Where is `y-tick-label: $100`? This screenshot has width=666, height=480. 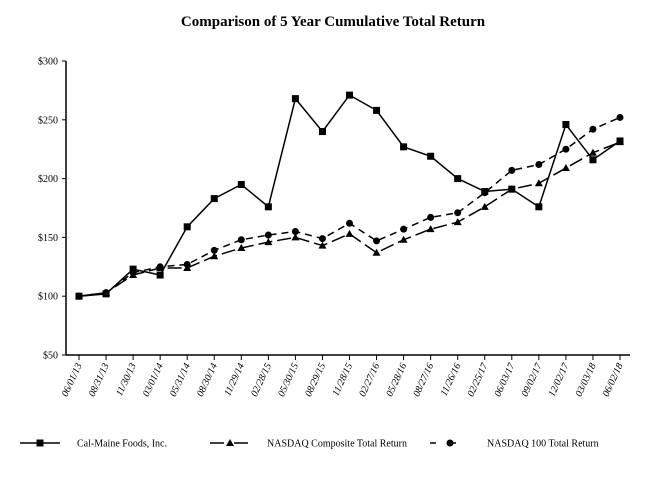
y-tick-label: $100 is located at coordinates (48, 297).